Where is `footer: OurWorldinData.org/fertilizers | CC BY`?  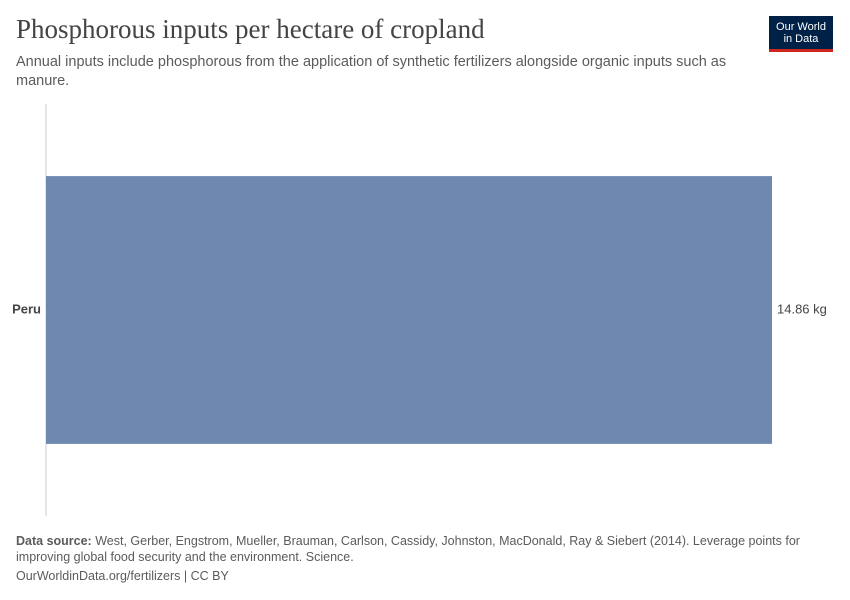
footer: OurWorldinData.org/fertilizers | CC BY is located at coordinates (122, 576).